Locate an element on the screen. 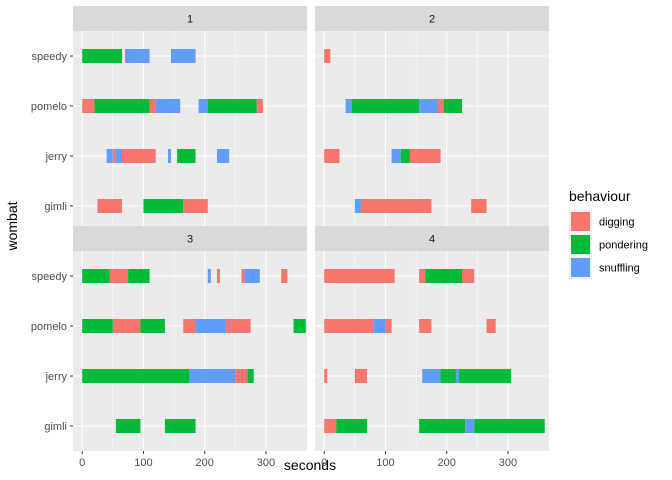  legend-title: behaviour is located at coordinates (600, 196).